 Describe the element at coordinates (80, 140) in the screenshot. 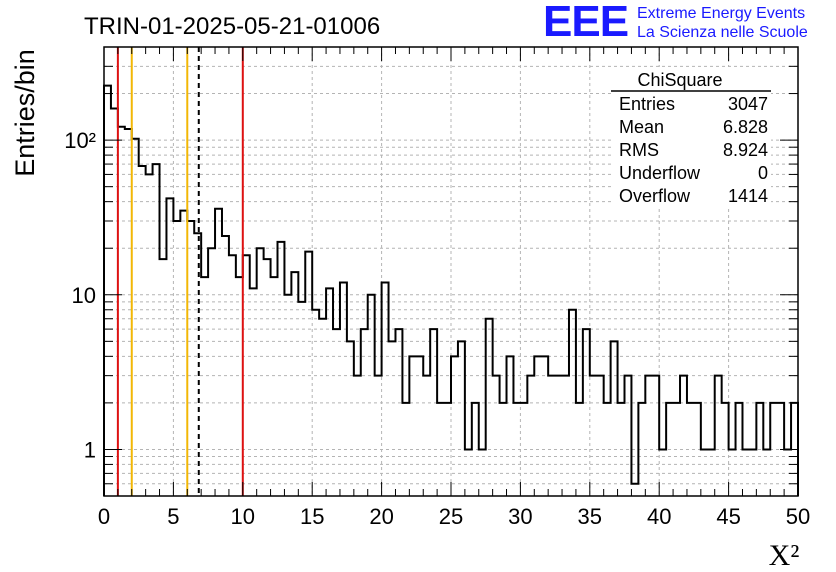

I see `y-tick-label: 10²` at that location.